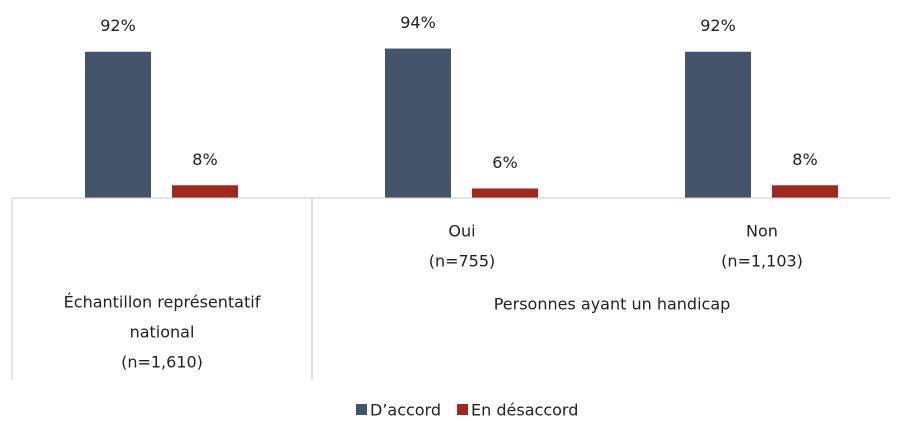 This screenshot has width=899, height=423. Describe the element at coordinates (418, 22) in the screenshot. I see `value-label: 94%` at that location.